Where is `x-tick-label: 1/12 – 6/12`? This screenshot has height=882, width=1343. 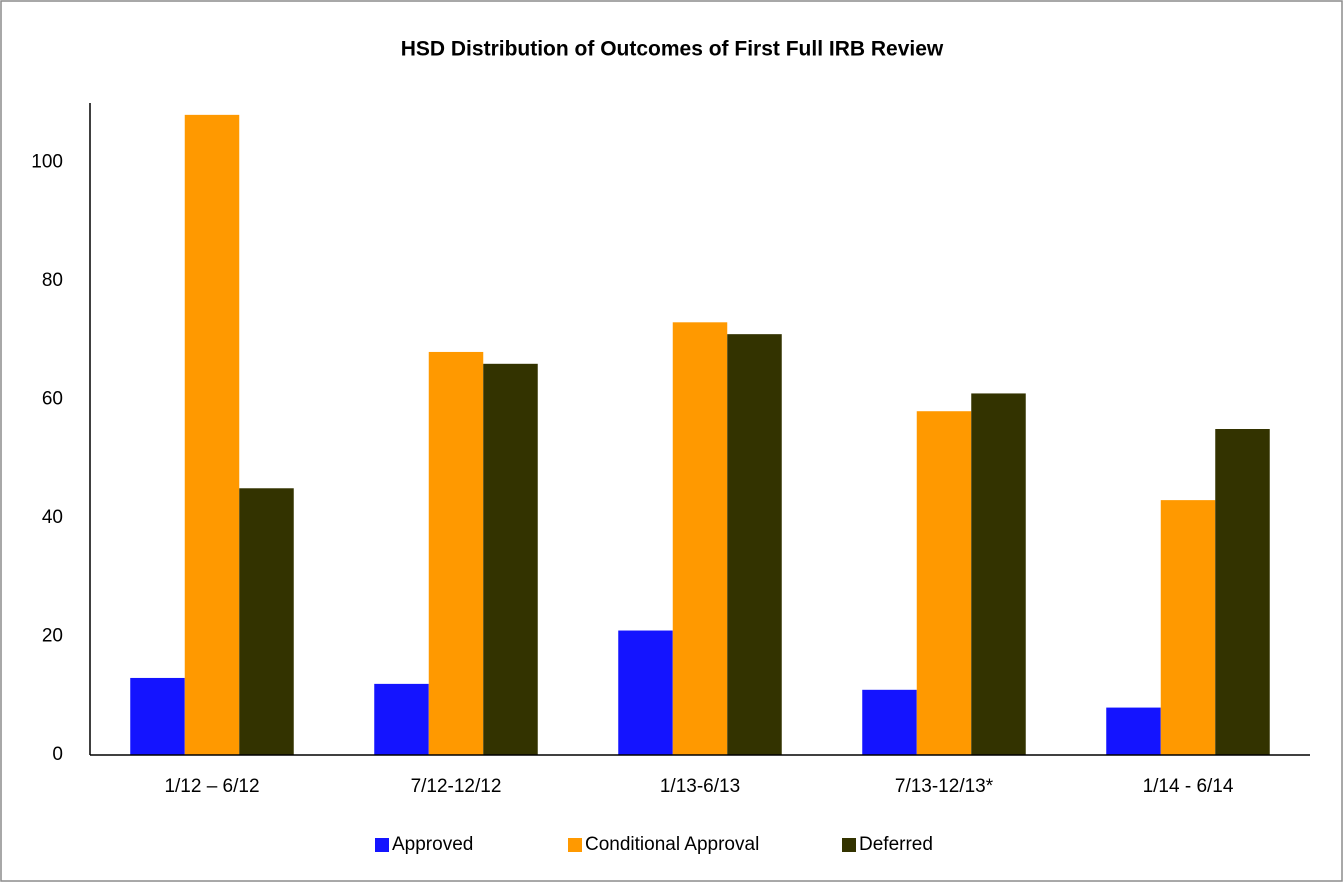
x-tick-label: 1/12 – 6/12 is located at coordinates (211, 786).